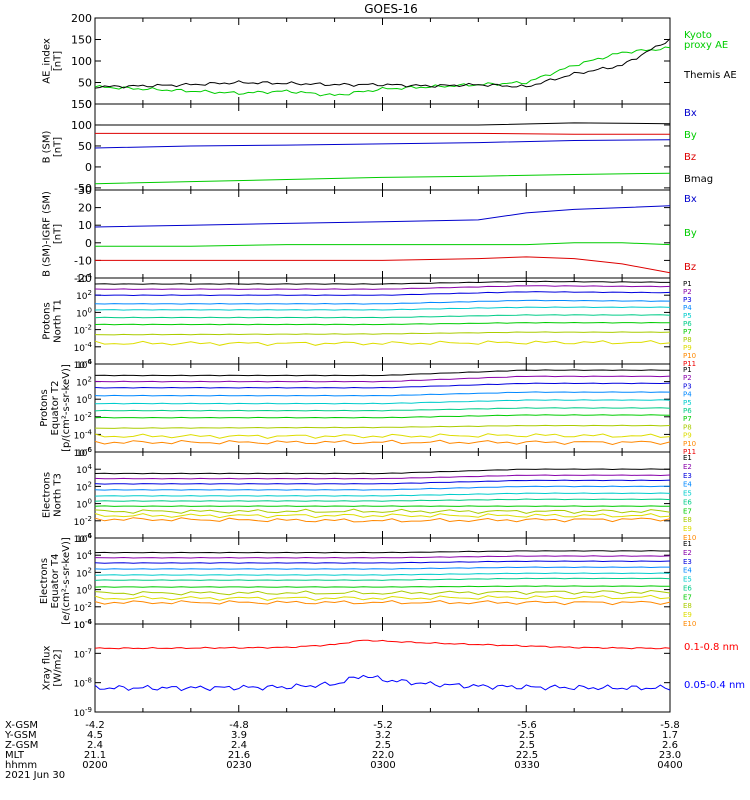 The width and height of the screenshot is (750, 800). What do you see at coordinates (83, 712) in the screenshot?
I see `y-tick-label: 10-9` at bounding box center [83, 712].